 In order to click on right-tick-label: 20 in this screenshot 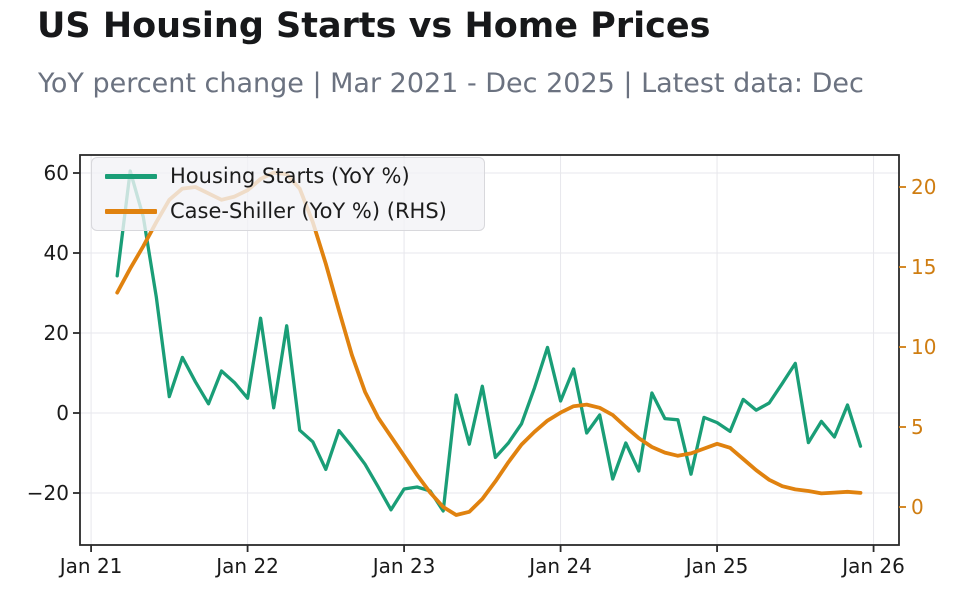, I will do `click(923, 187)`.